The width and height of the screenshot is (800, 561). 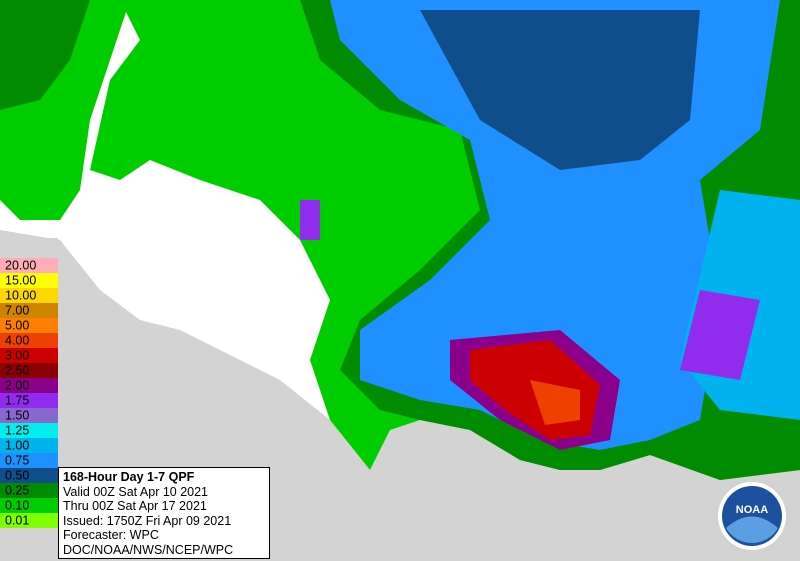 What do you see at coordinates (752, 510) in the screenshot?
I see `logo-text: NOAA` at bounding box center [752, 510].